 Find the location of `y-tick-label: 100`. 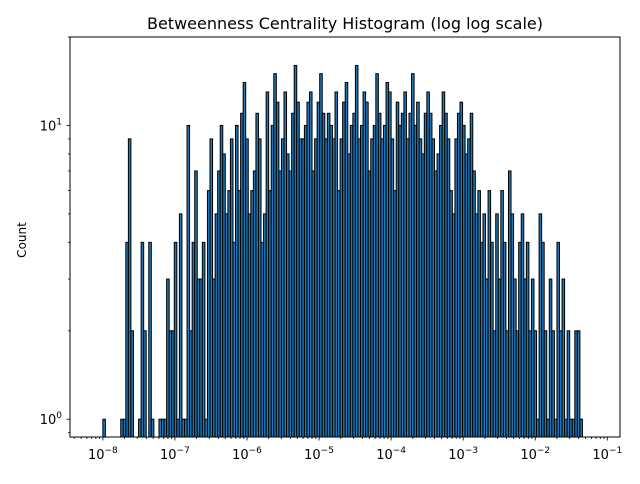

y-tick-label: 100 is located at coordinates (51, 419).